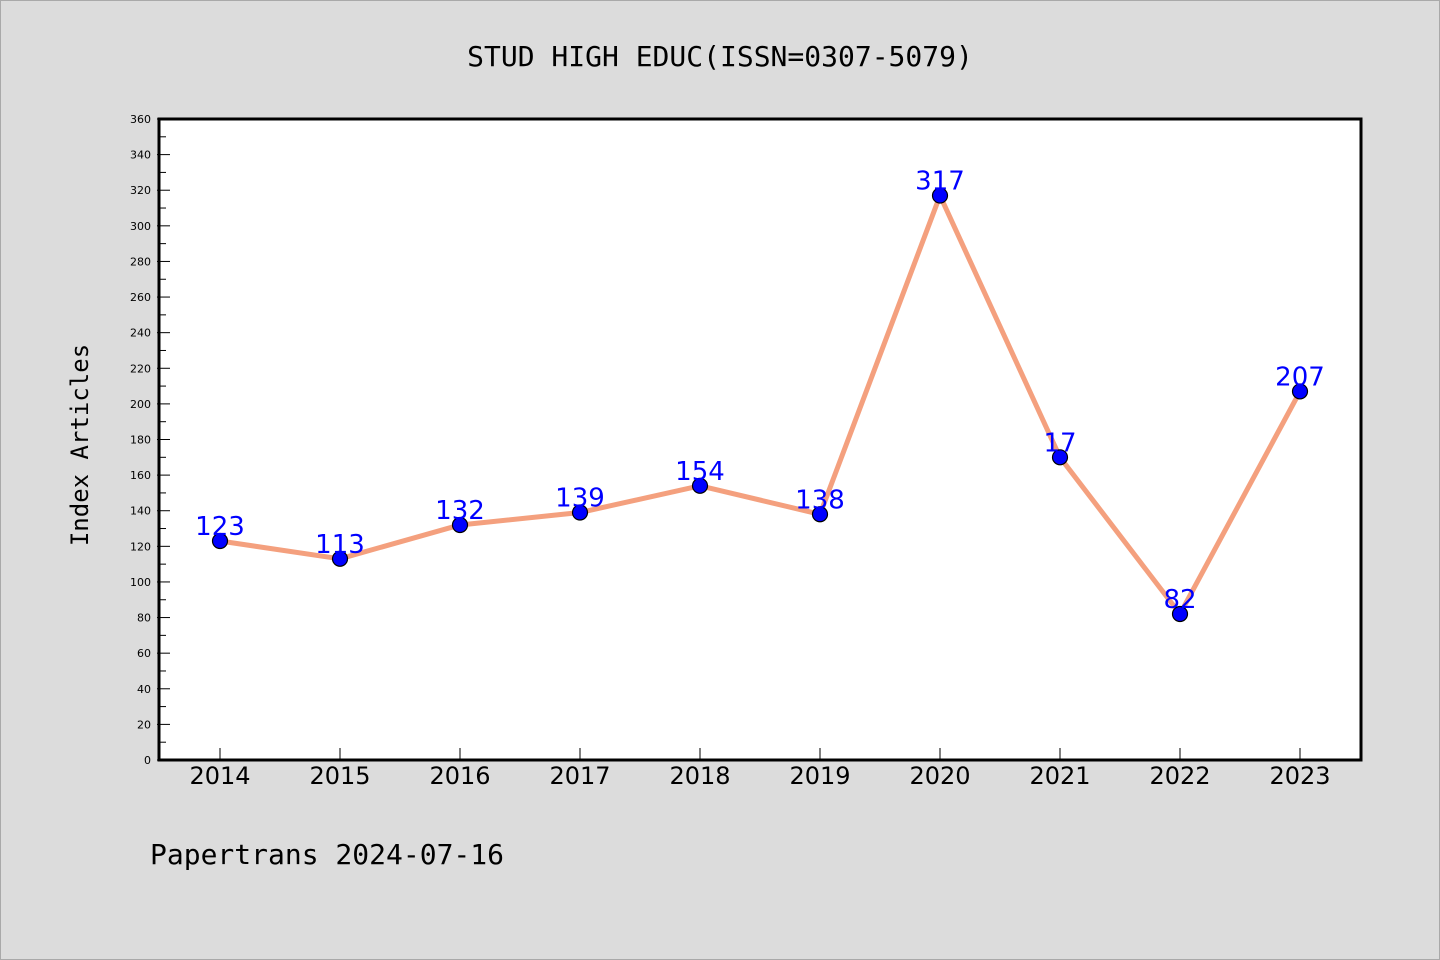 The width and height of the screenshot is (1440, 960). Describe the element at coordinates (720, 56) in the screenshot. I see `chart-title: STUD HIGH EDUC(ISSN=0307-5079)` at that location.